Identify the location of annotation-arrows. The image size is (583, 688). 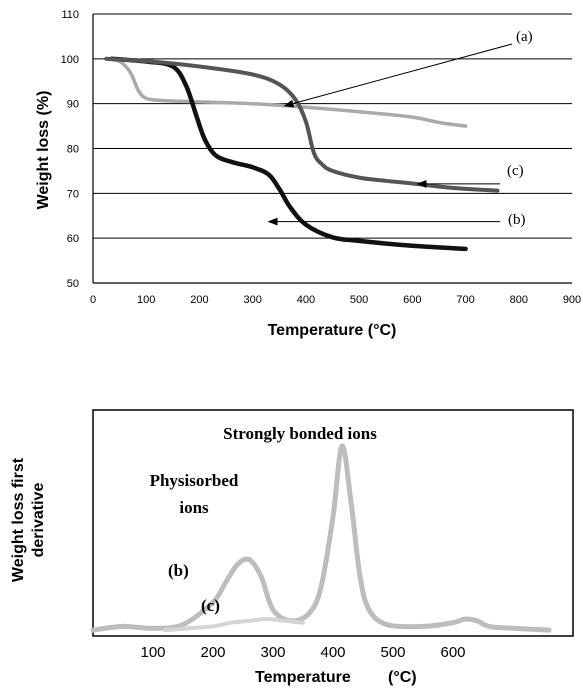
(390, 134).